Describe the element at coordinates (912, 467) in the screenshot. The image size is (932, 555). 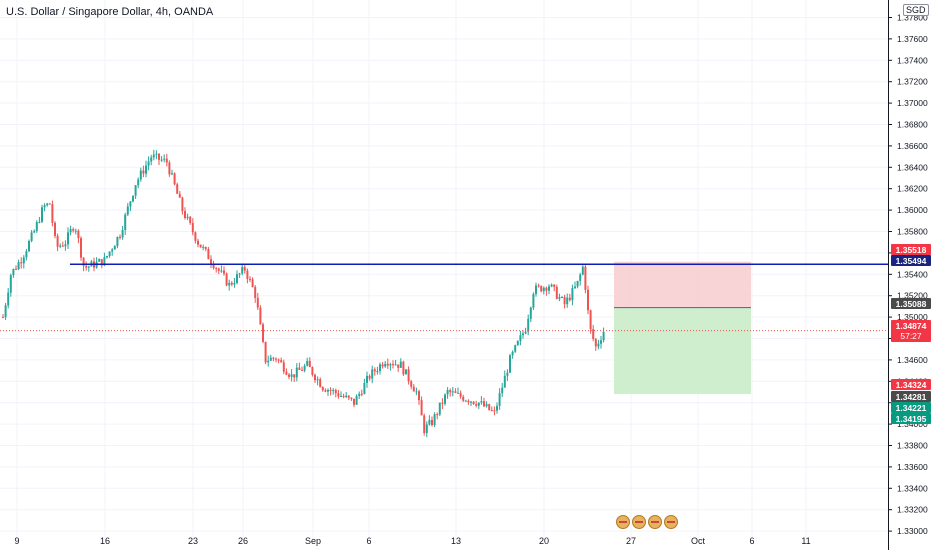
I see `y-tick-label: 1.33600` at that location.